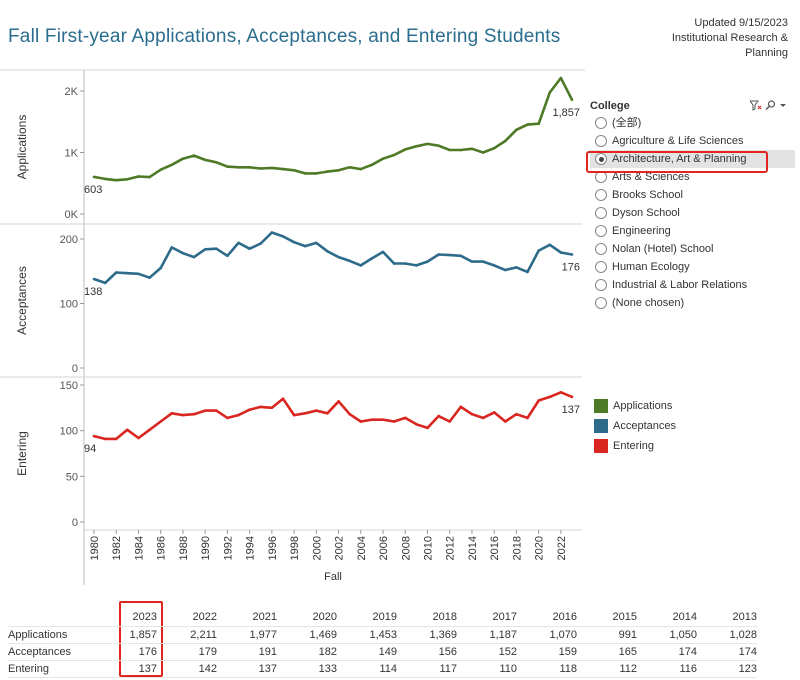  I want to click on table-row-label: Entering, so click(58, 669).